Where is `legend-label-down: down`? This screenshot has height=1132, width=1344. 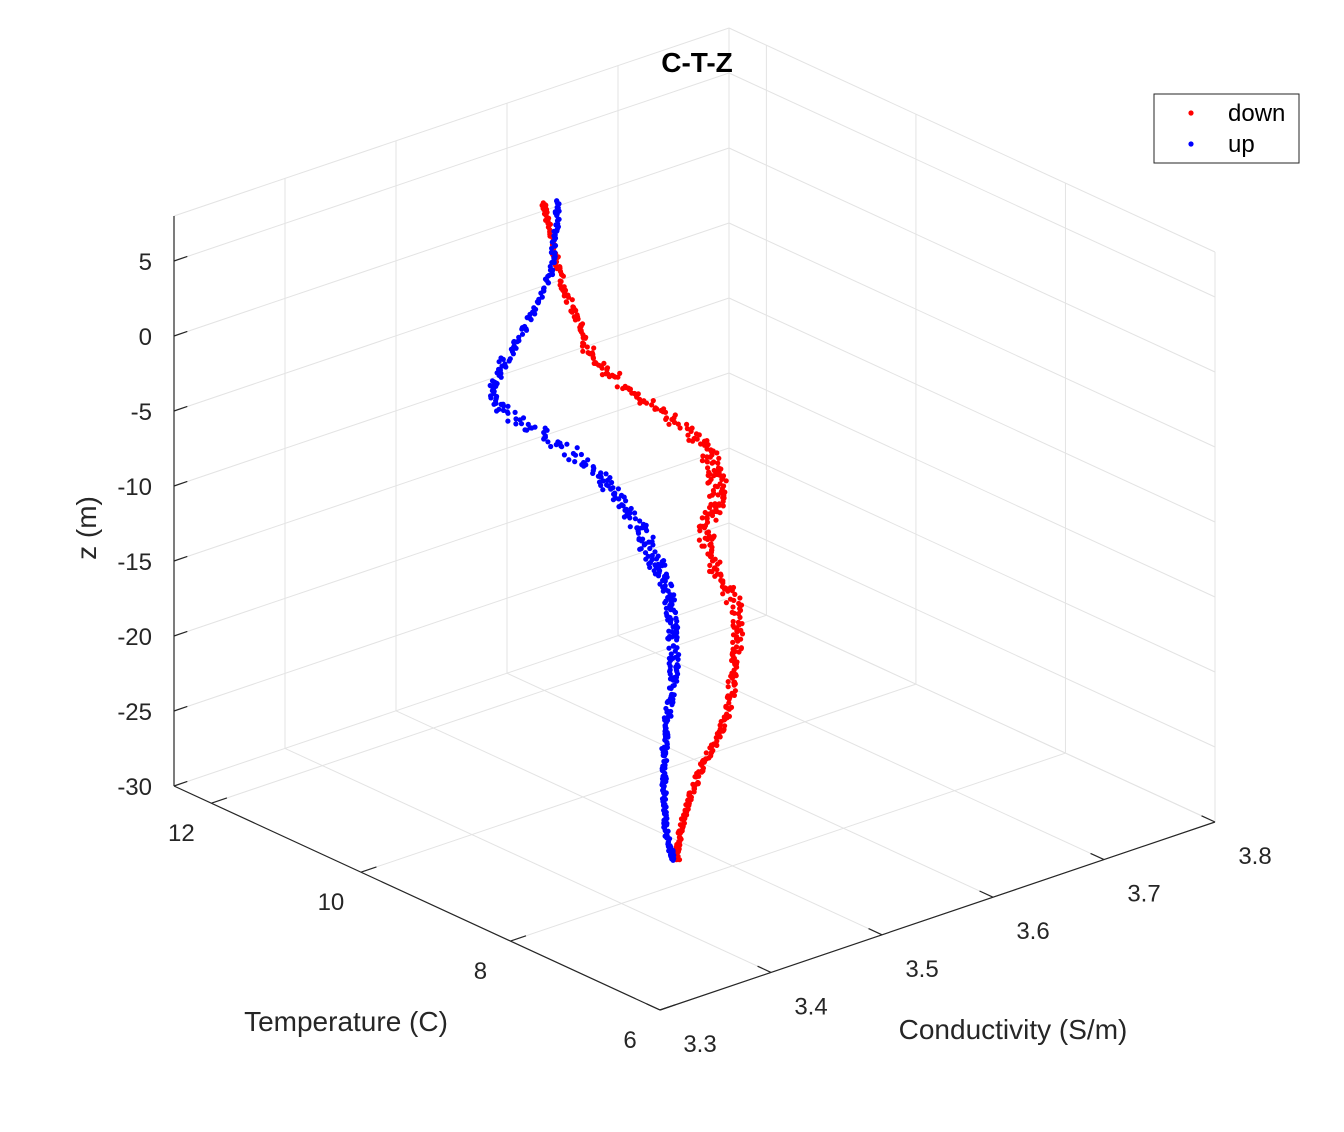 legend-label-down: down is located at coordinates (1256, 113).